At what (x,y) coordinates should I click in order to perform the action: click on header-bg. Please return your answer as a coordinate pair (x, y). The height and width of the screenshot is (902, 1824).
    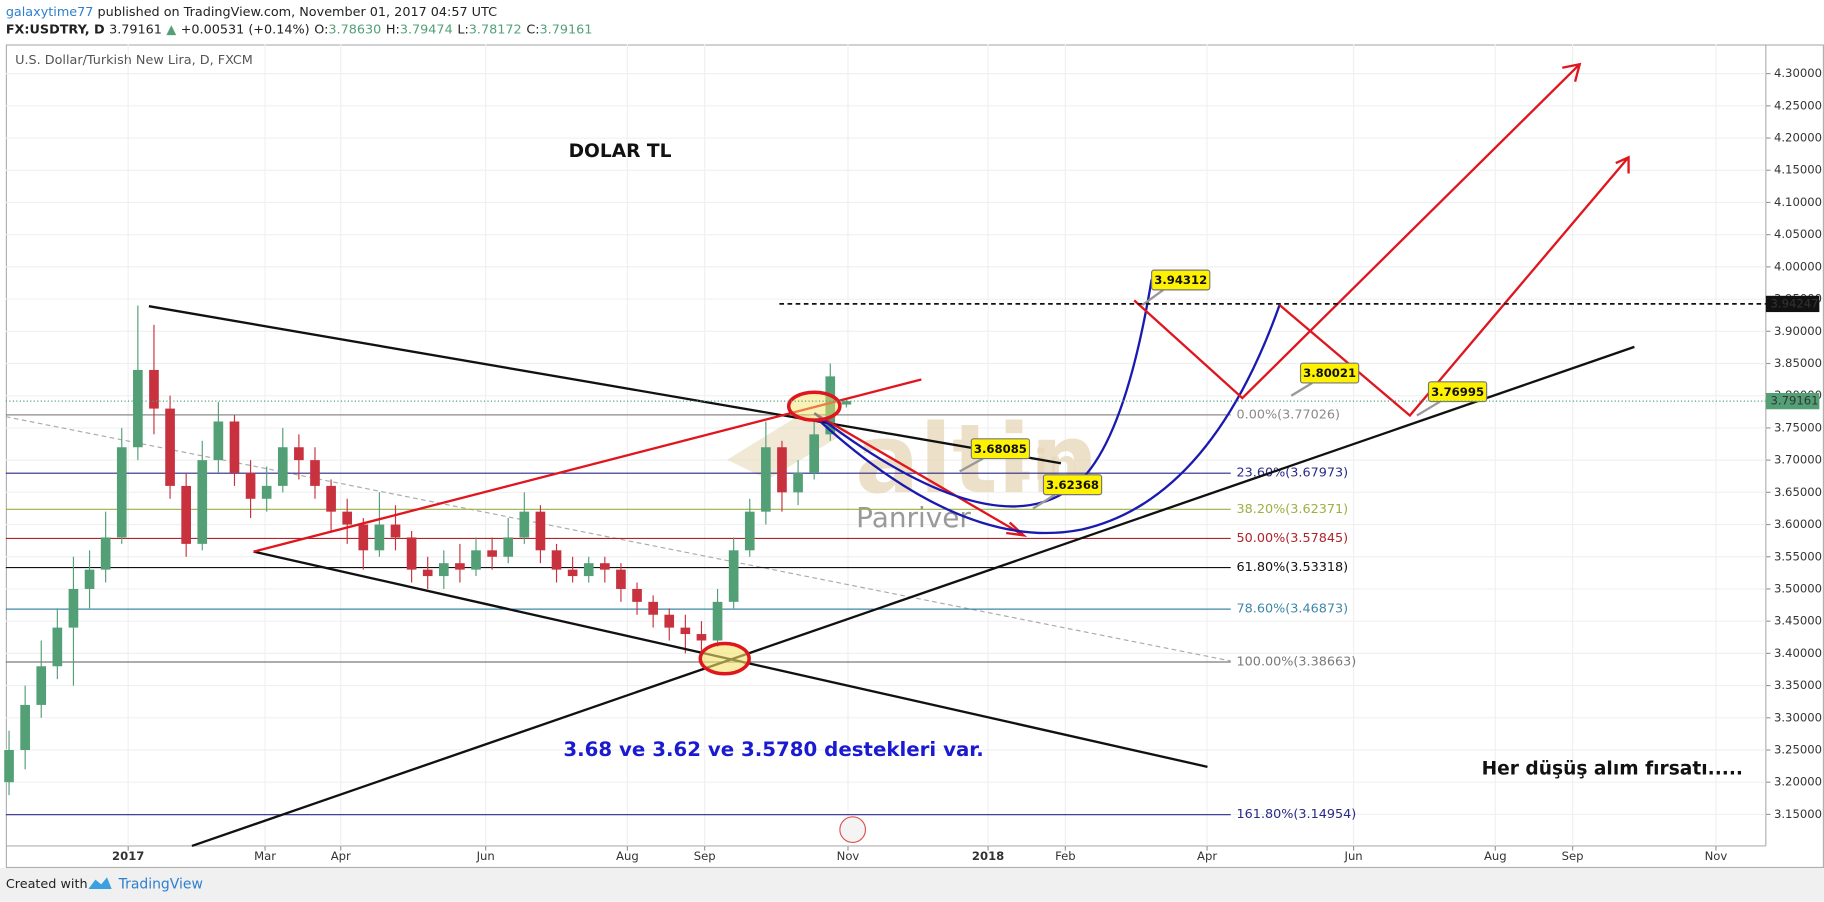
    Looking at the image, I should click on (912, 21).